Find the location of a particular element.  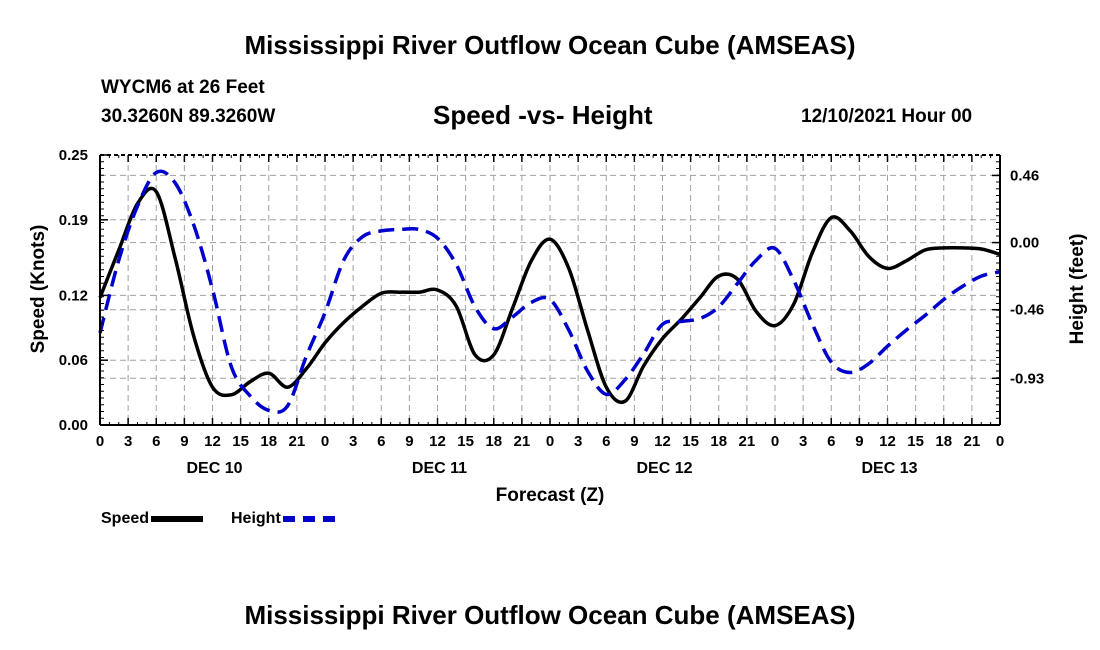

y-tick-label-left: 0.00 is located at coordinates (73, 425).